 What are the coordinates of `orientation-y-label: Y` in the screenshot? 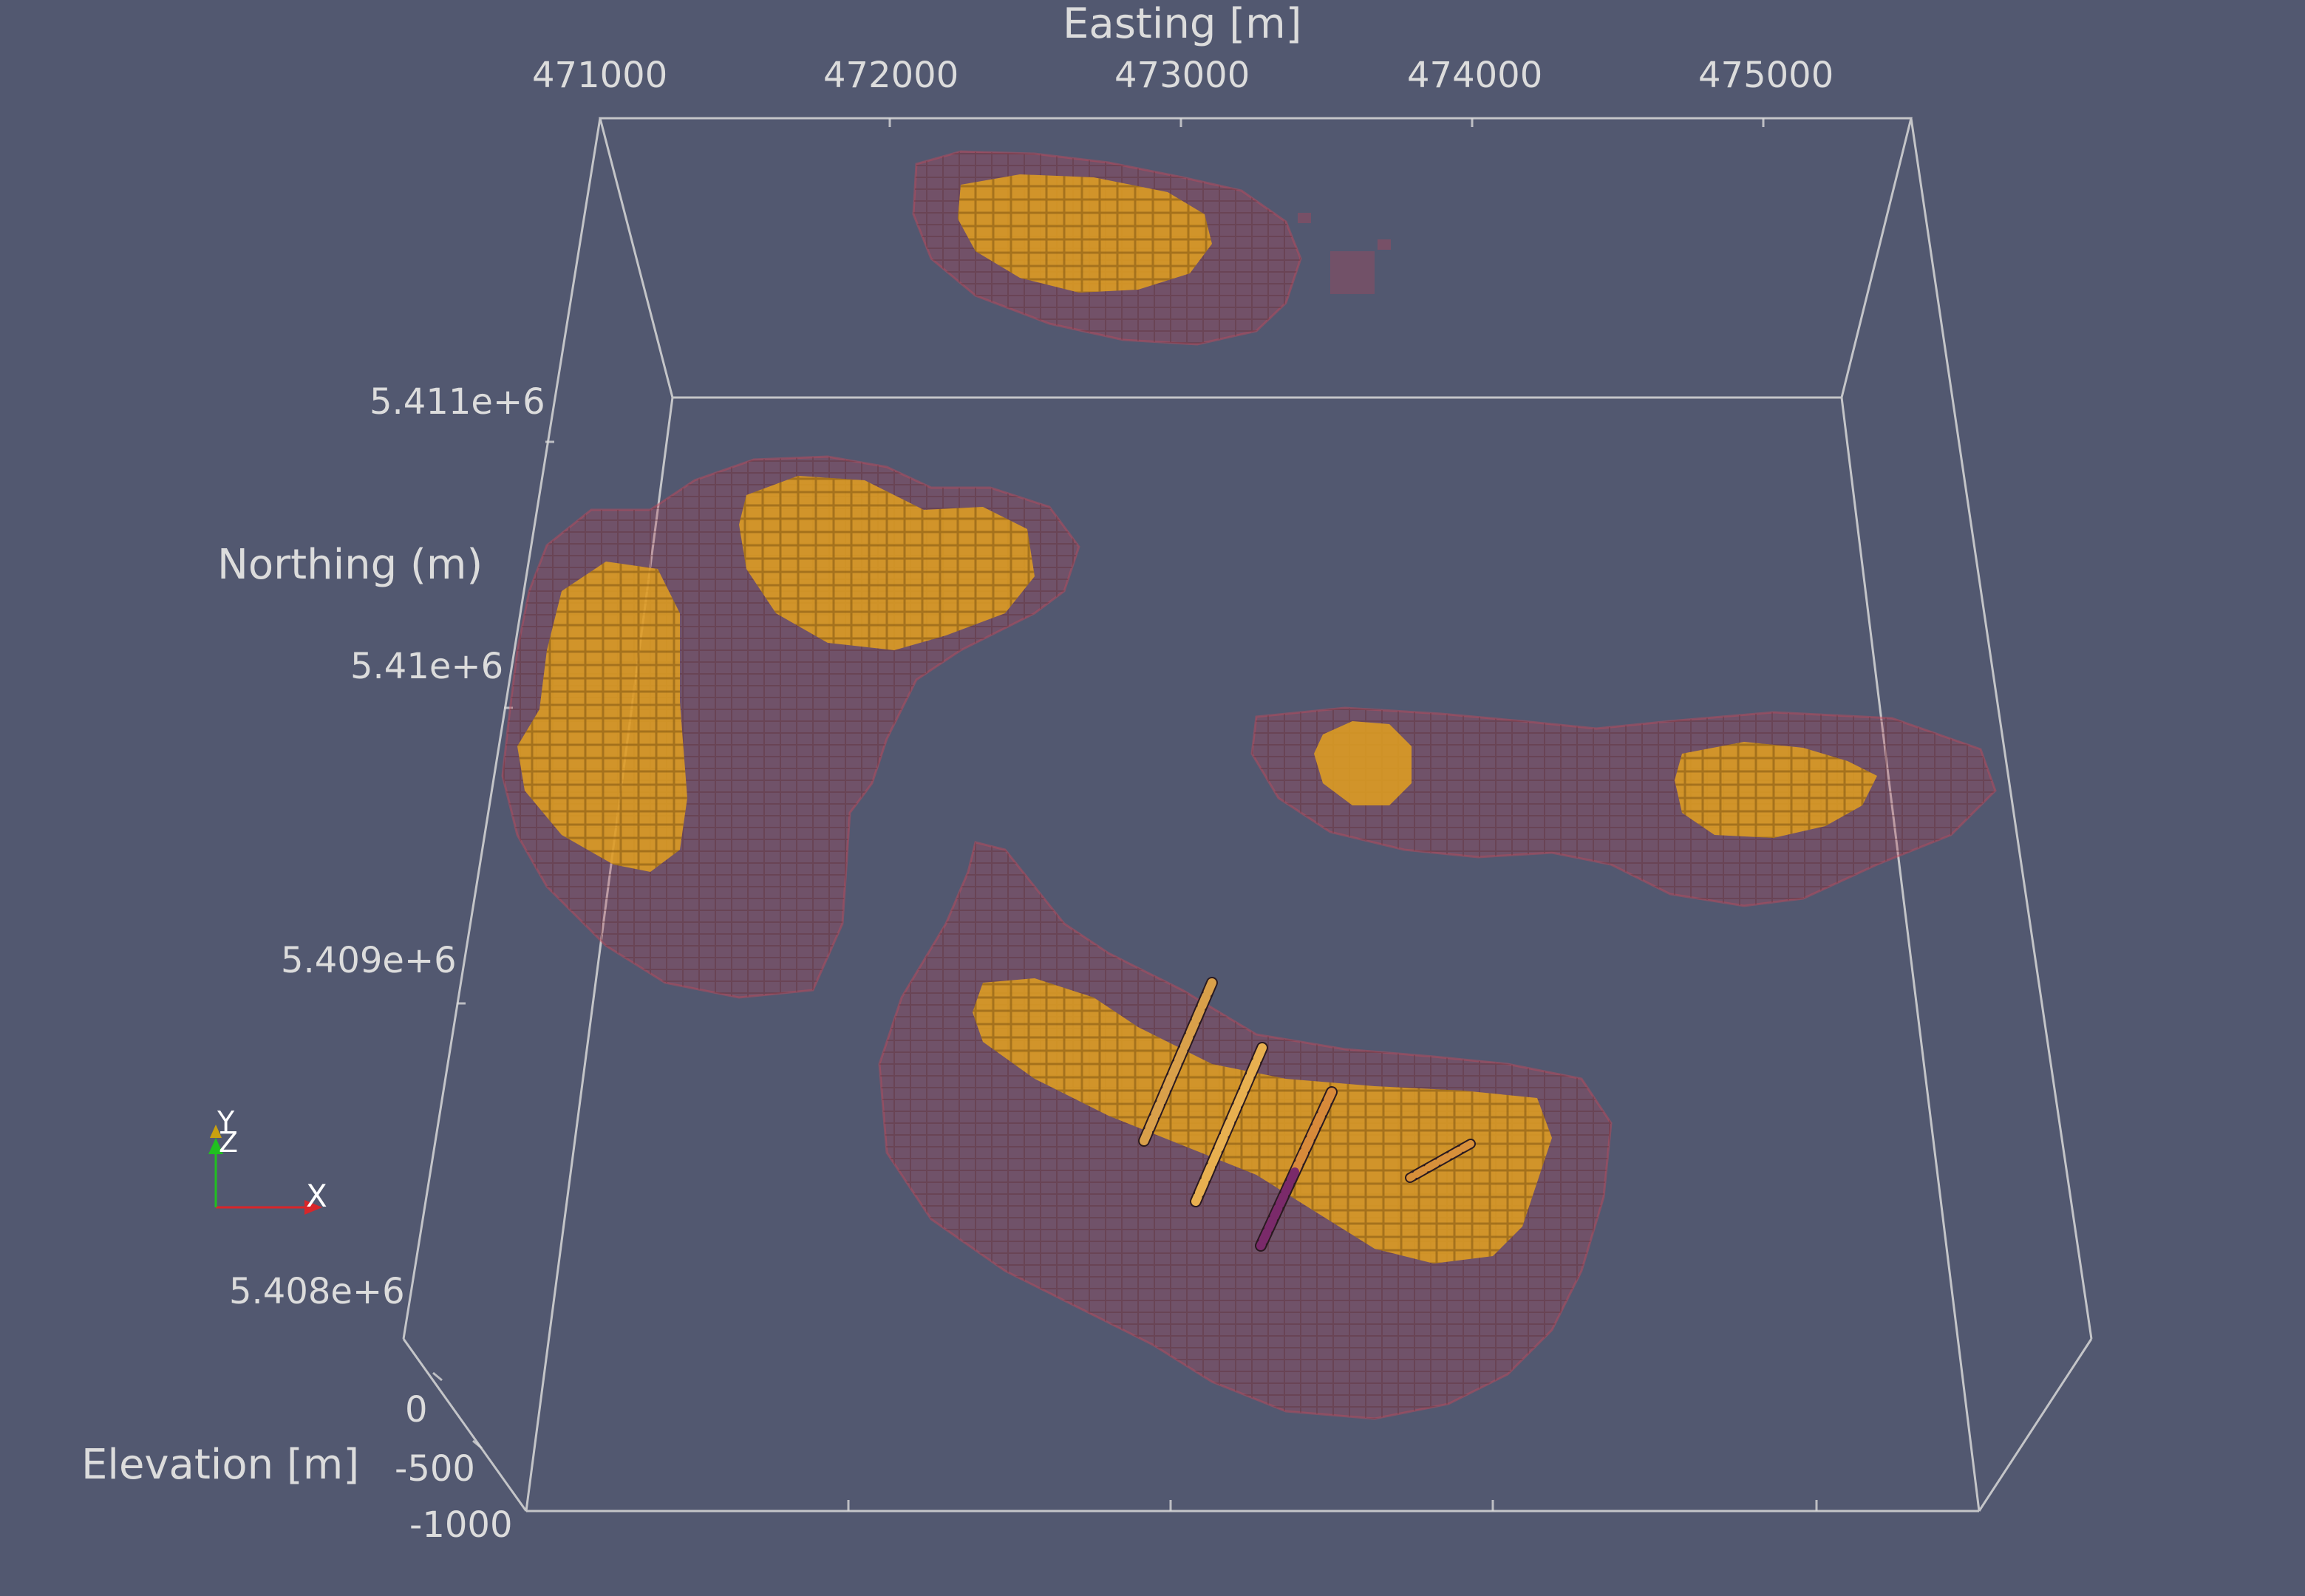 It's located at (226, 1121).